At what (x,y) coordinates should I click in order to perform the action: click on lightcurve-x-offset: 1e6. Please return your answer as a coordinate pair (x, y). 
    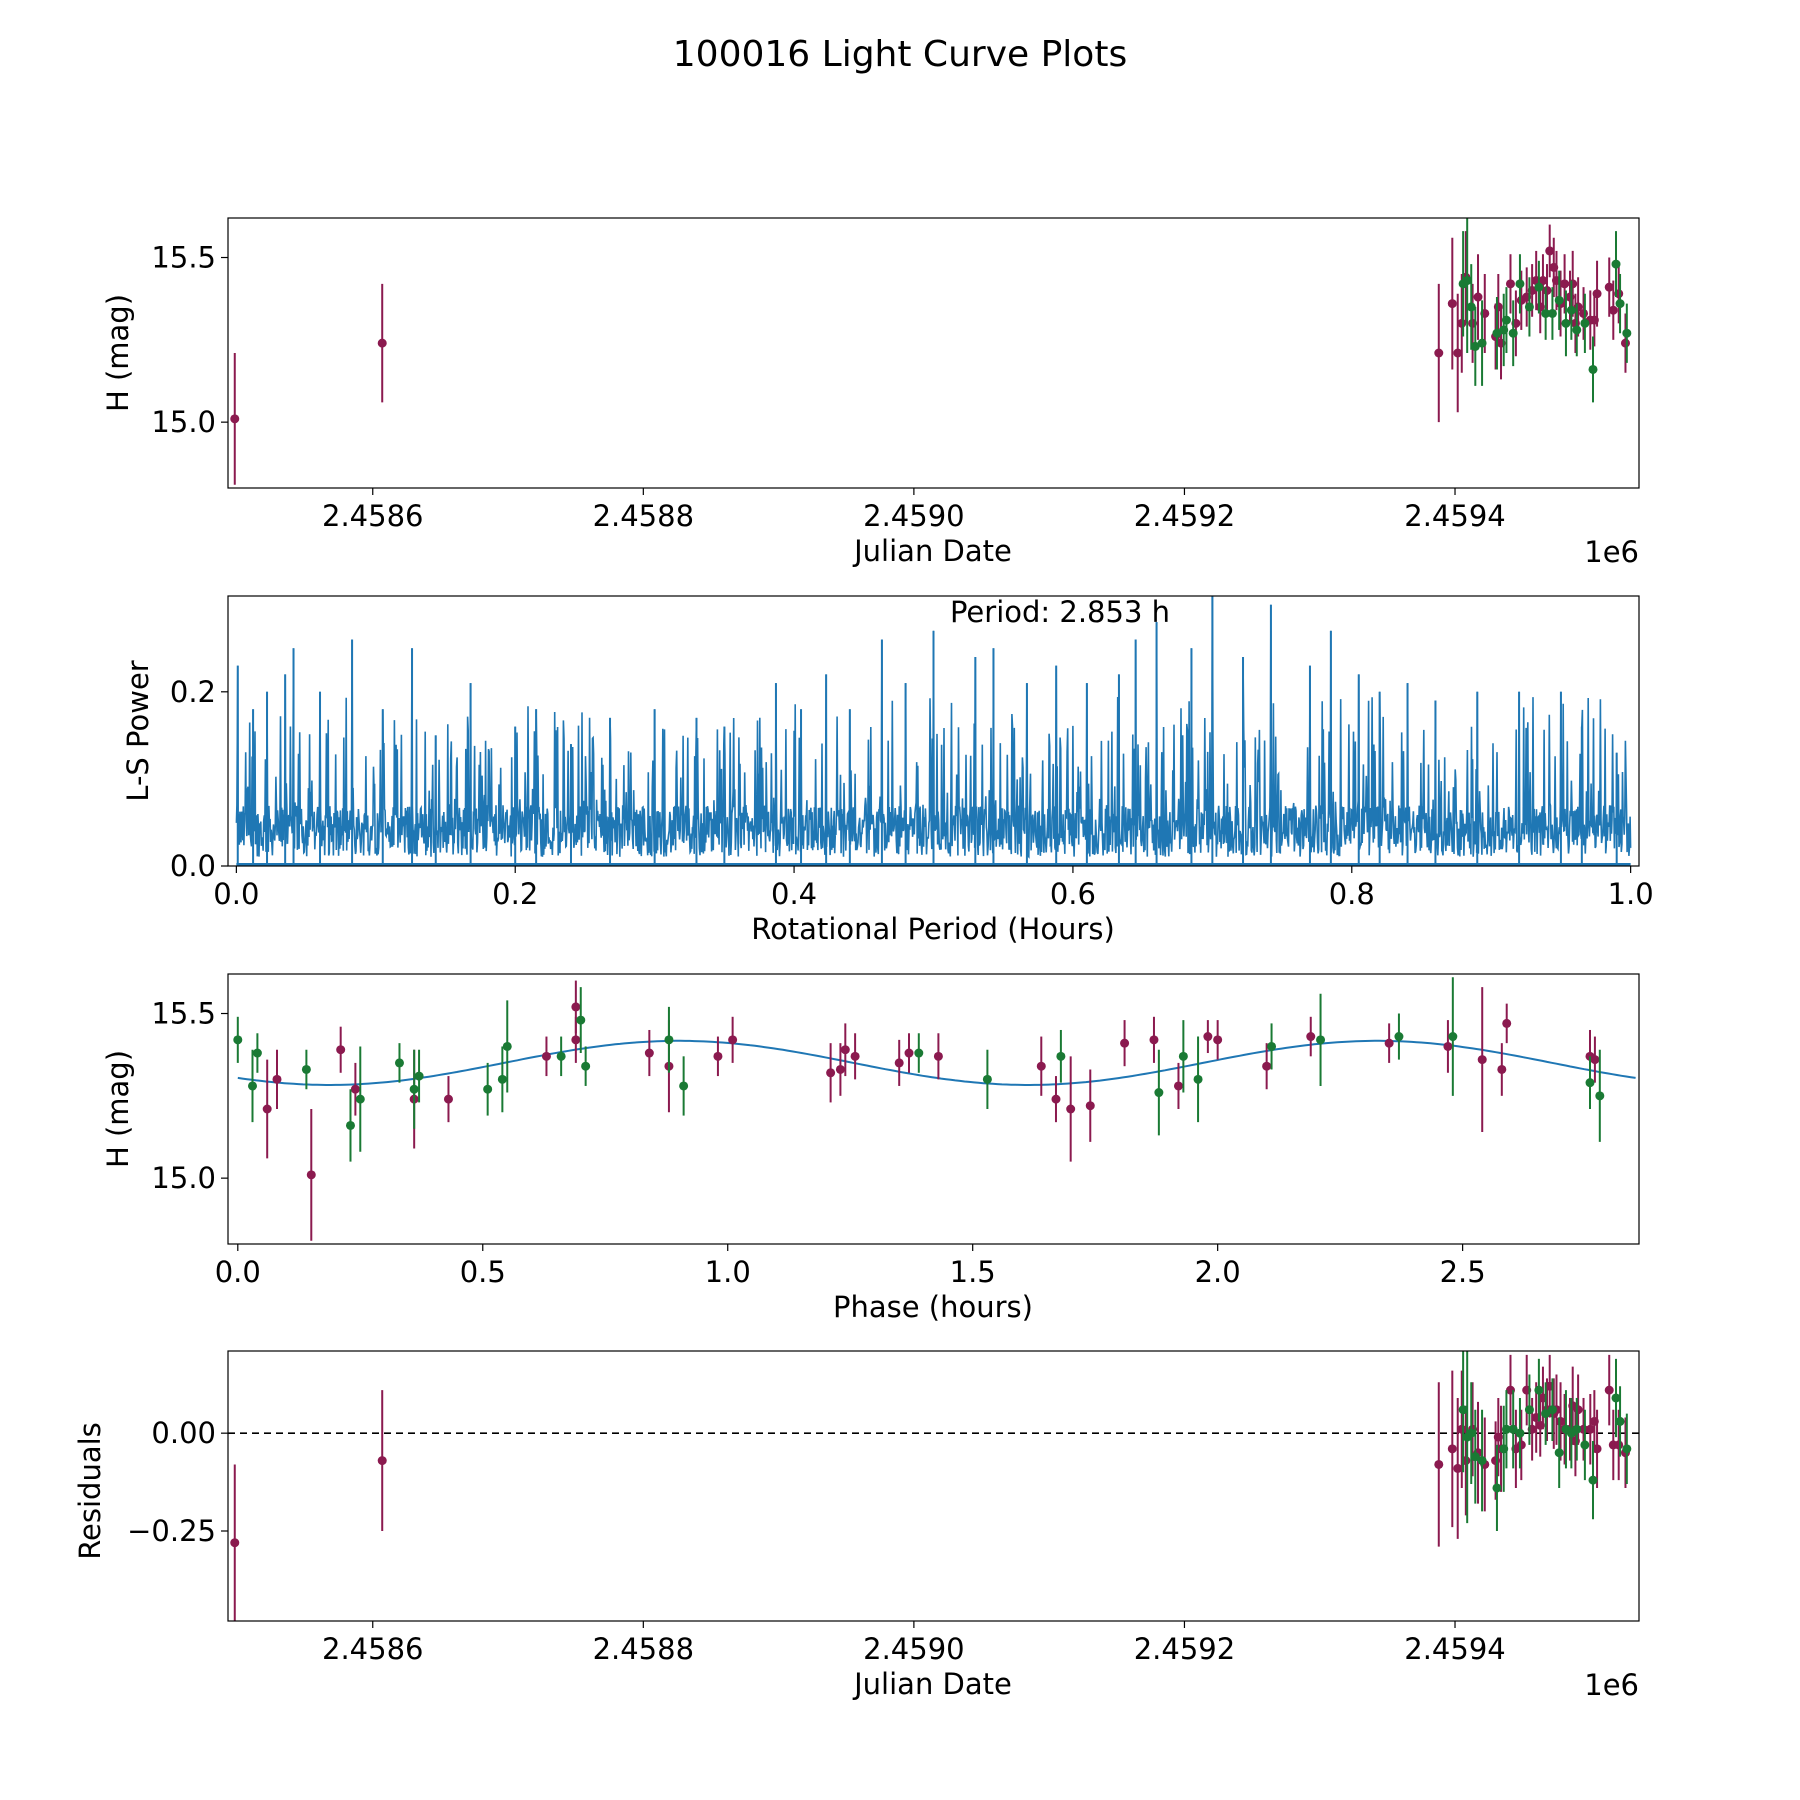
    Looking at the image, I should click on (1611, 552).